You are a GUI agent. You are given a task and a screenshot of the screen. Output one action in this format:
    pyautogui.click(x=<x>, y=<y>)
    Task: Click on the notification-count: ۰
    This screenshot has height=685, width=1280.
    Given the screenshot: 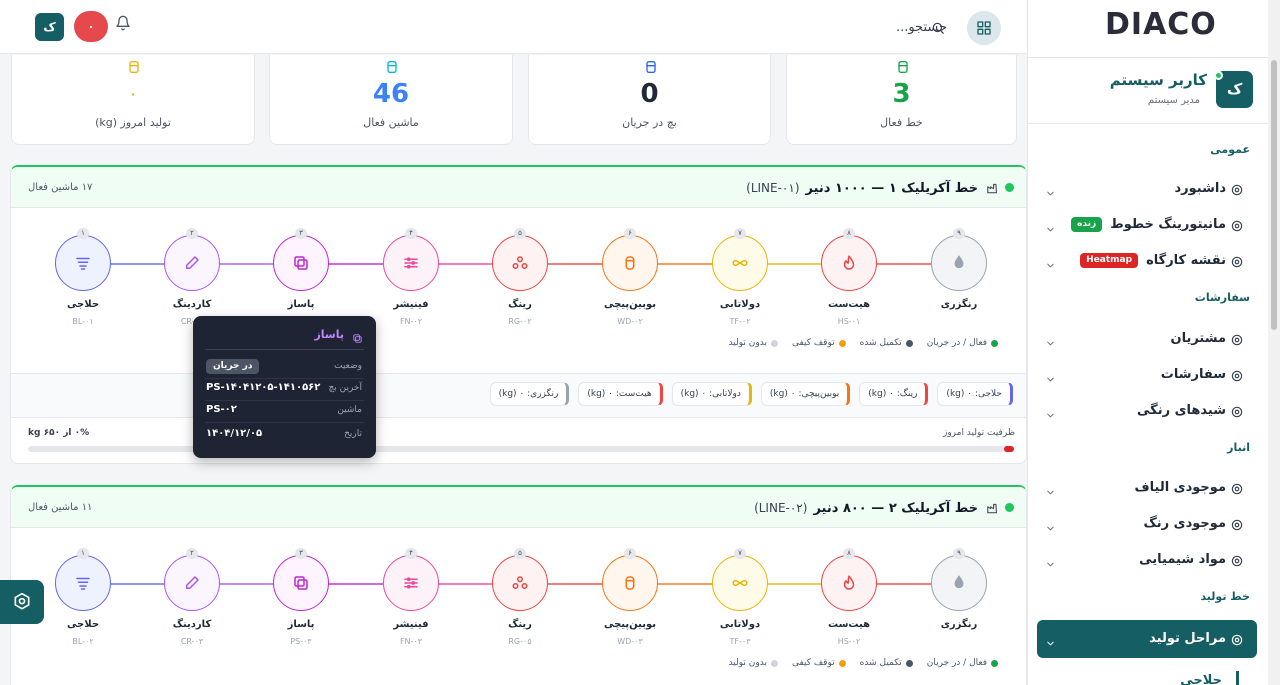 What is the action you would take?
    pyautogui.click(x=91, y=26)
    